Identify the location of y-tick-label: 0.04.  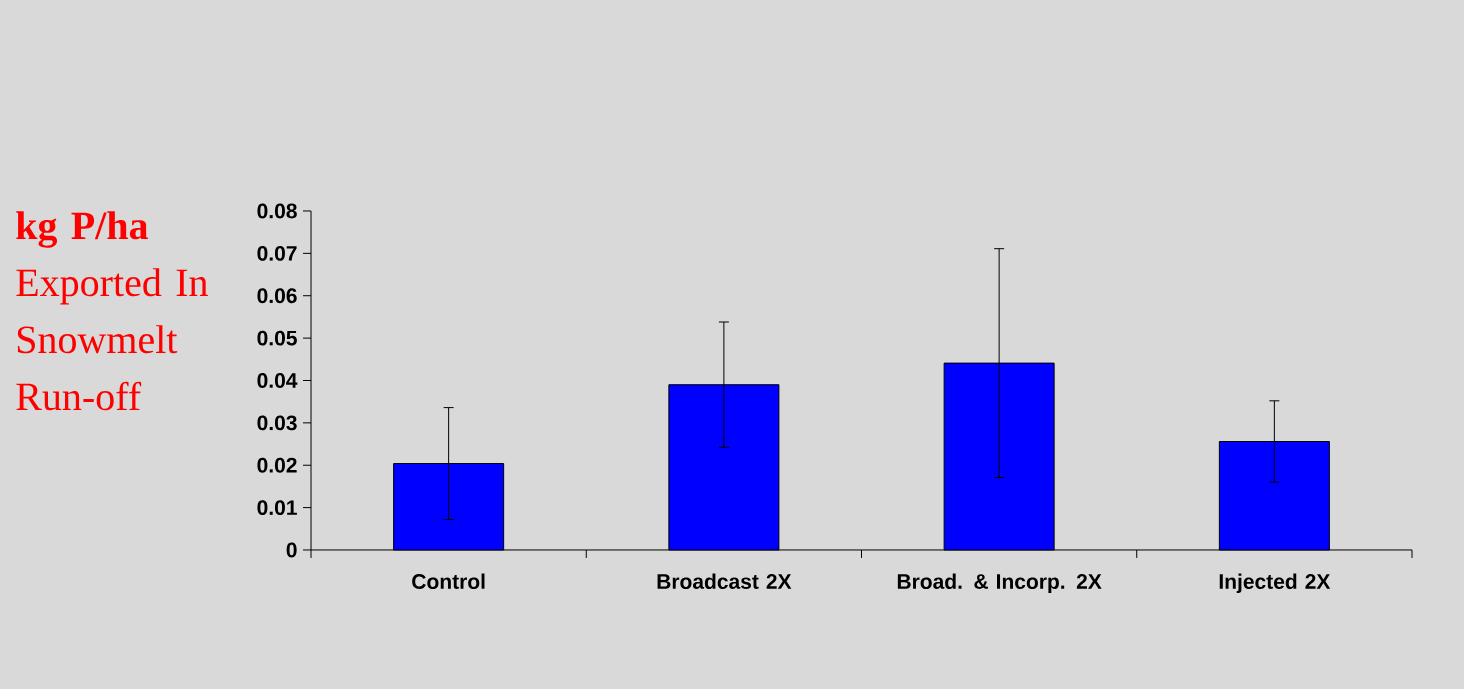
(277, 380).